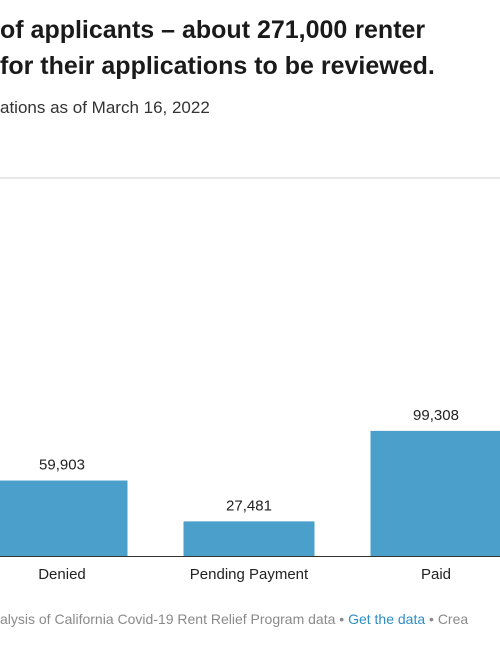 Image resolution: width=500 pixels, height=646 pixels. What do you see at coordinates (213, 30) in the screenshot?
I see `chart-title-line-1: of applicants – about 271,000 renter` at bounding box center [213, 30].